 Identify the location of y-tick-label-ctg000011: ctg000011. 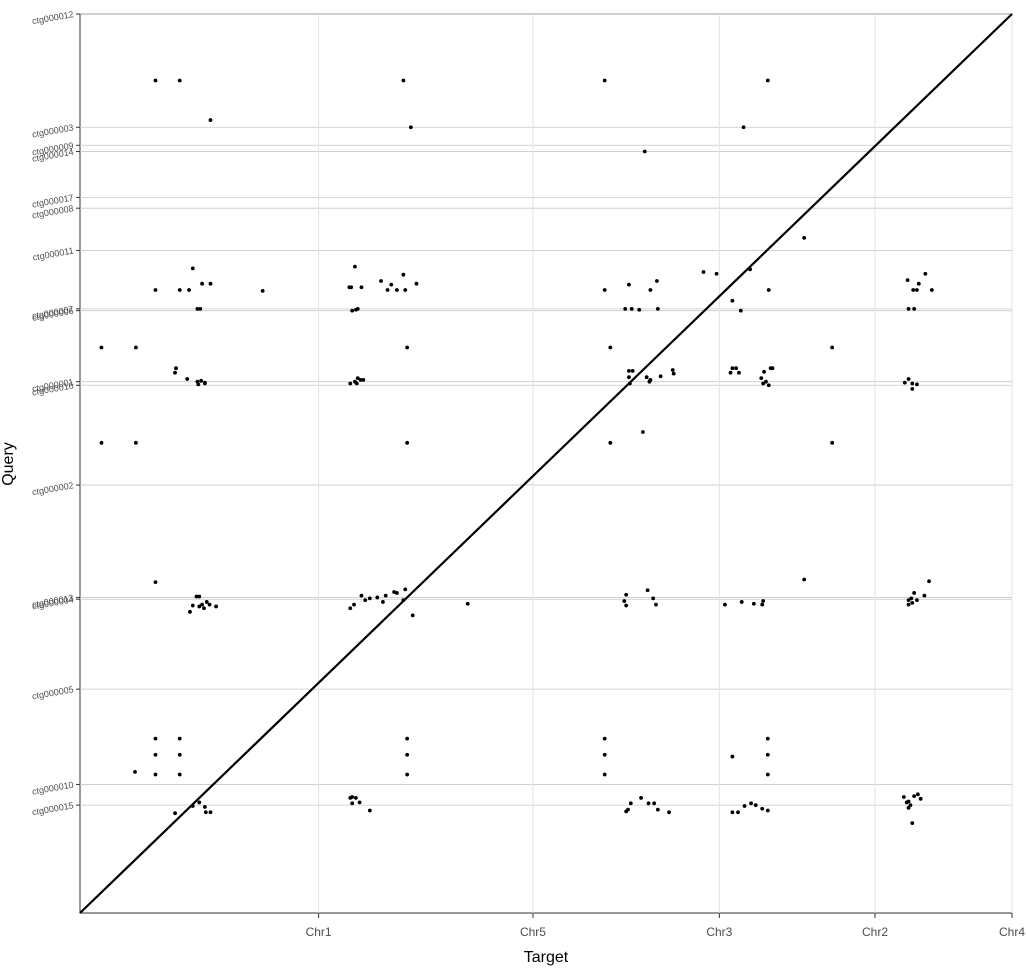
(53, 254).